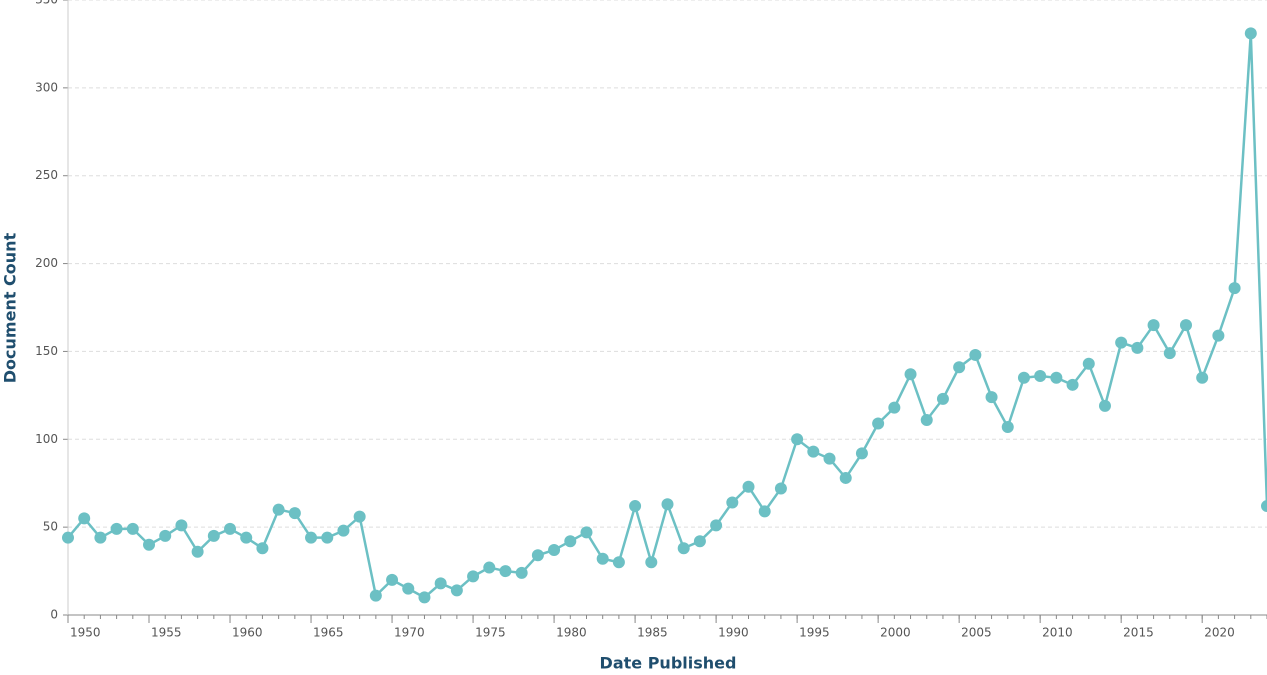  What do you see at coordinates (46, 175) in the screenshot?
I see `y-tick-label: 250` at bounding box center [46, 175].